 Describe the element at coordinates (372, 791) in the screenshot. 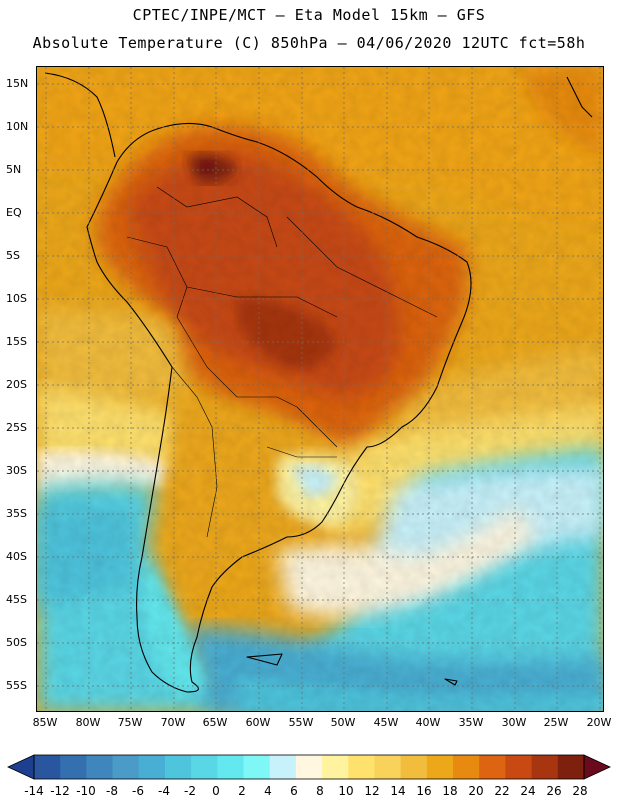

I see `colorbar-label: 12` at that location.